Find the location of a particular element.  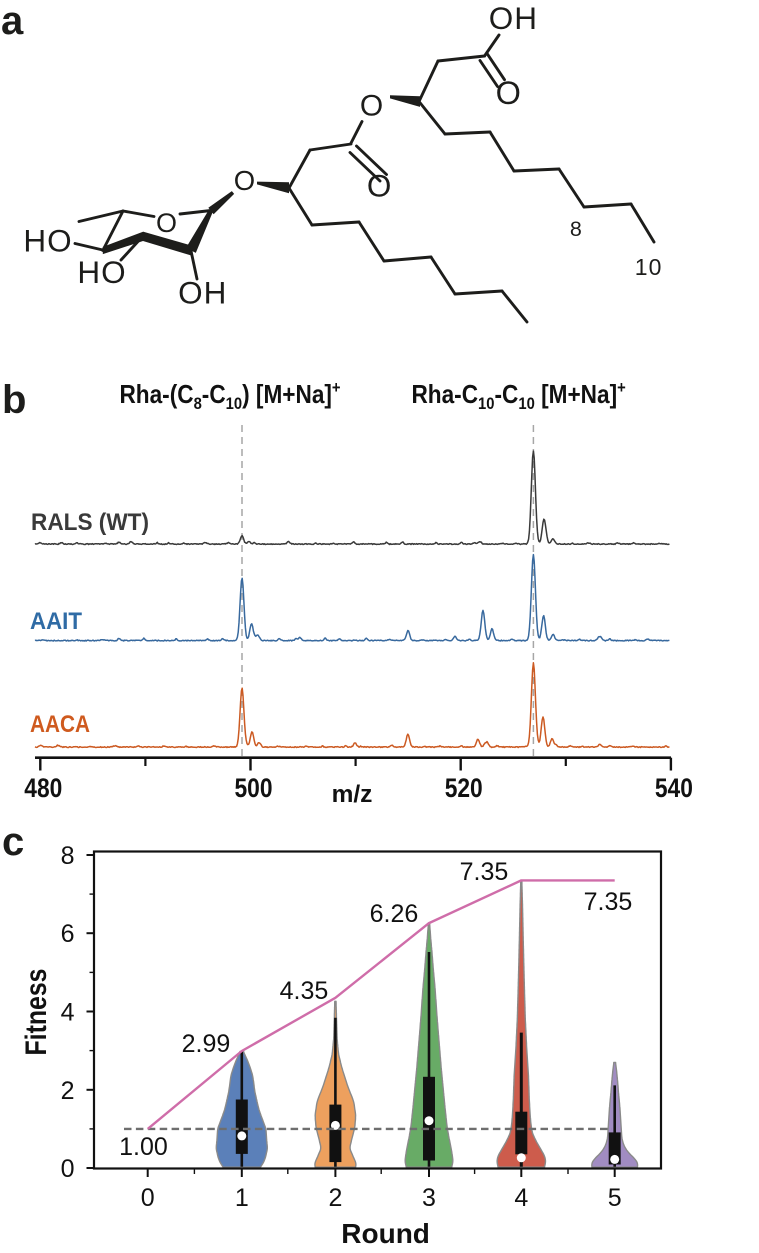

svg-text: 5 is located at coordinates (615, 1198).